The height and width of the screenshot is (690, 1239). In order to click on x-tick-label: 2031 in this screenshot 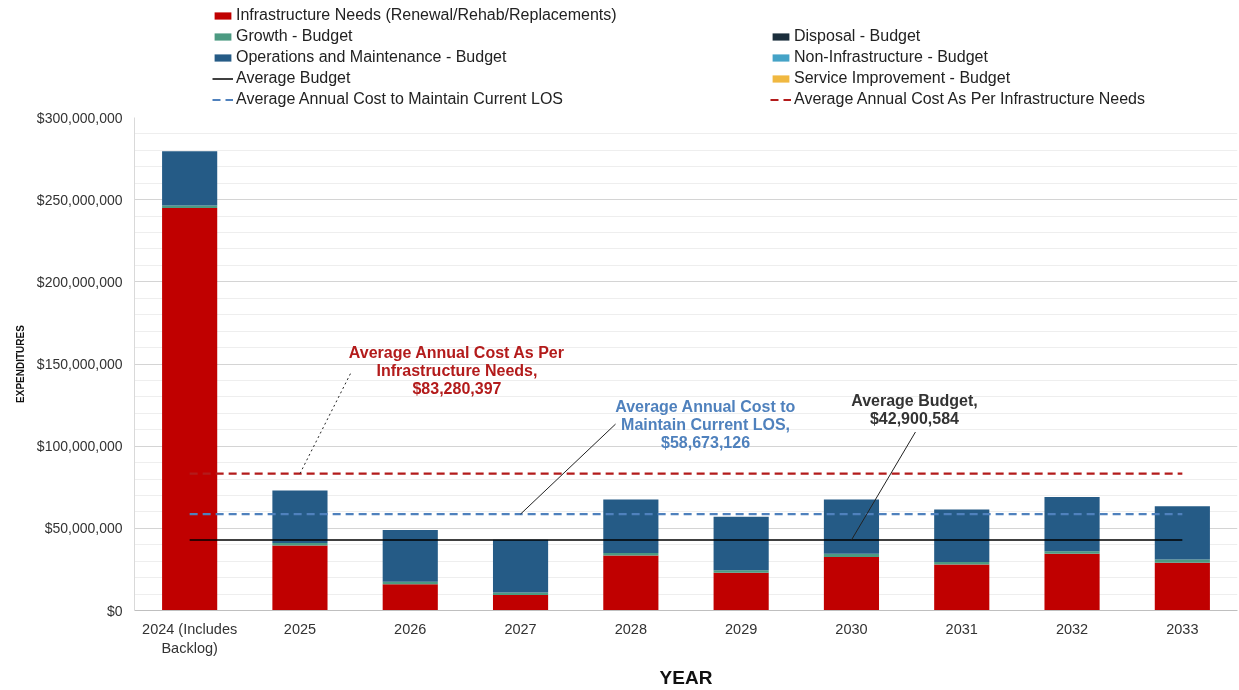, I will do `click(961, 628)`.